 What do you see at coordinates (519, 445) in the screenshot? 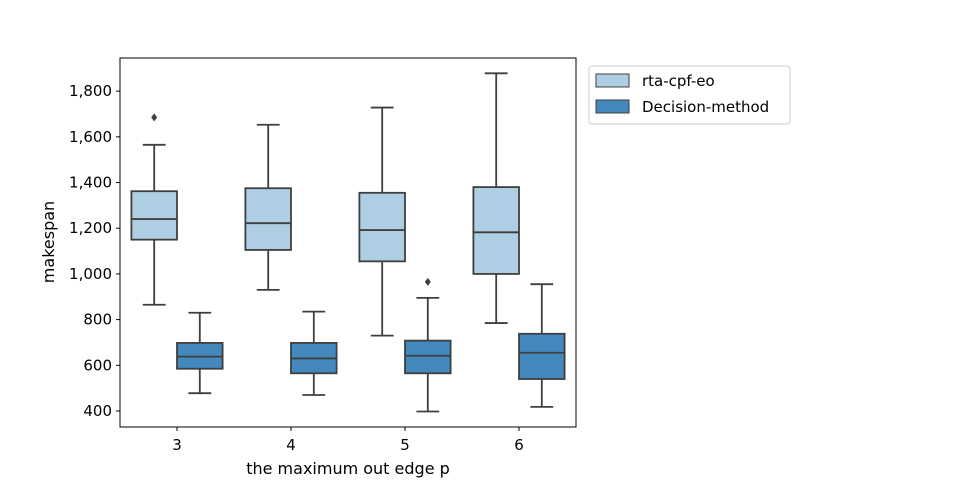
I see `x-tick-label: 6` at bounding box center [519, 445].